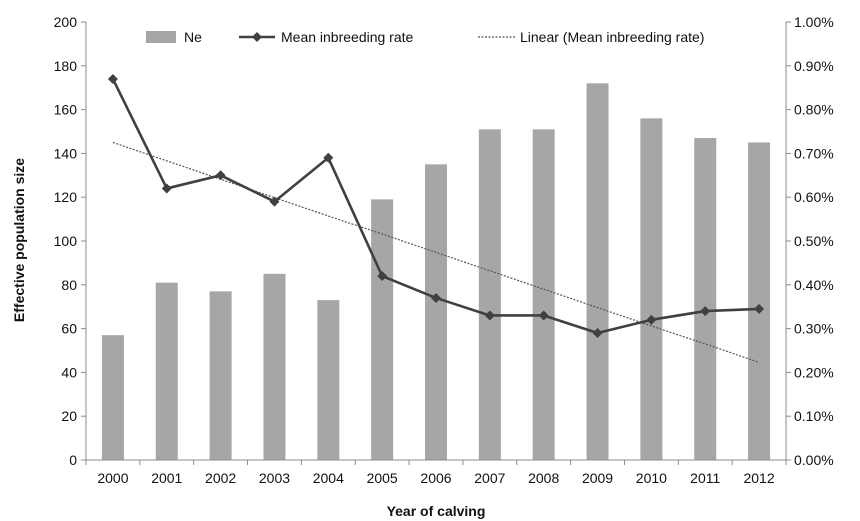 The height and width of the screenshot is (521, 860). I want to click on bar-ne-2004, so click(328, 380).